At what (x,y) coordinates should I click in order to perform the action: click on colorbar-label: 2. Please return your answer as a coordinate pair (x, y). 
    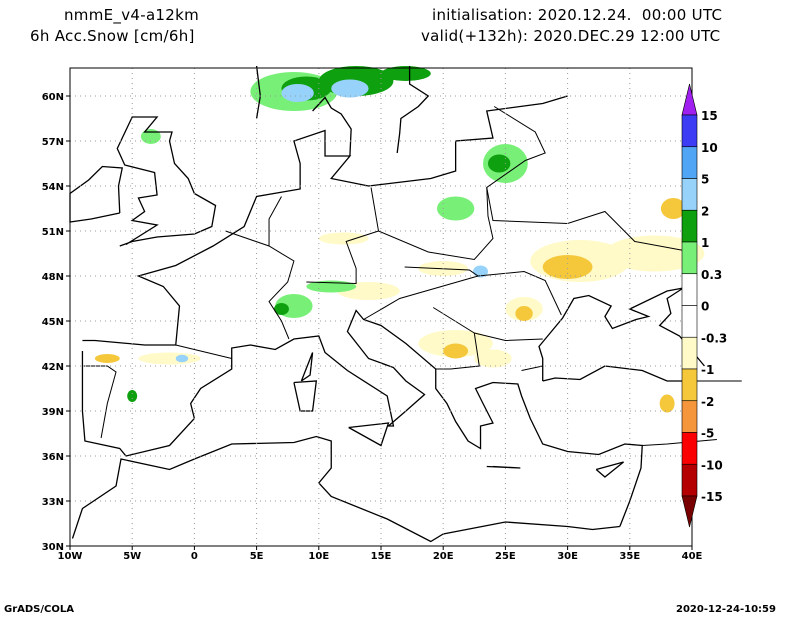
    Looking at the image, I should click on (705, 211).